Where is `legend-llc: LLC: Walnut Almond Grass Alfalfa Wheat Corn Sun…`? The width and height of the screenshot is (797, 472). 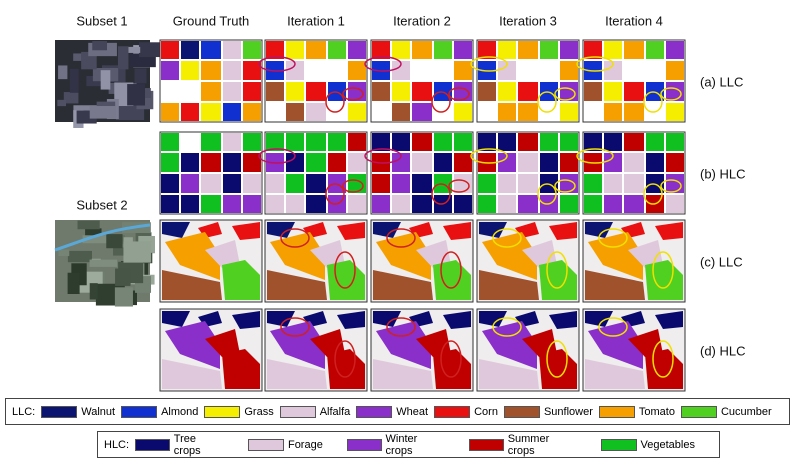
legend-llc: LLC: Walnut Almond Grass Alfalfa Wheat Corn Sun… is located at coordinates (397, 411).